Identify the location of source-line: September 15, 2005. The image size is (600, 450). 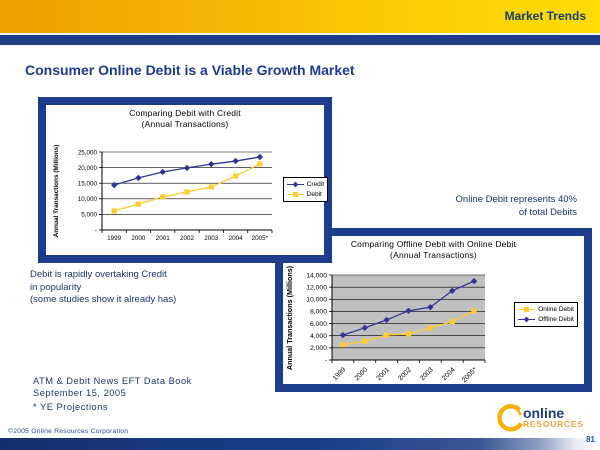
(80, 393).